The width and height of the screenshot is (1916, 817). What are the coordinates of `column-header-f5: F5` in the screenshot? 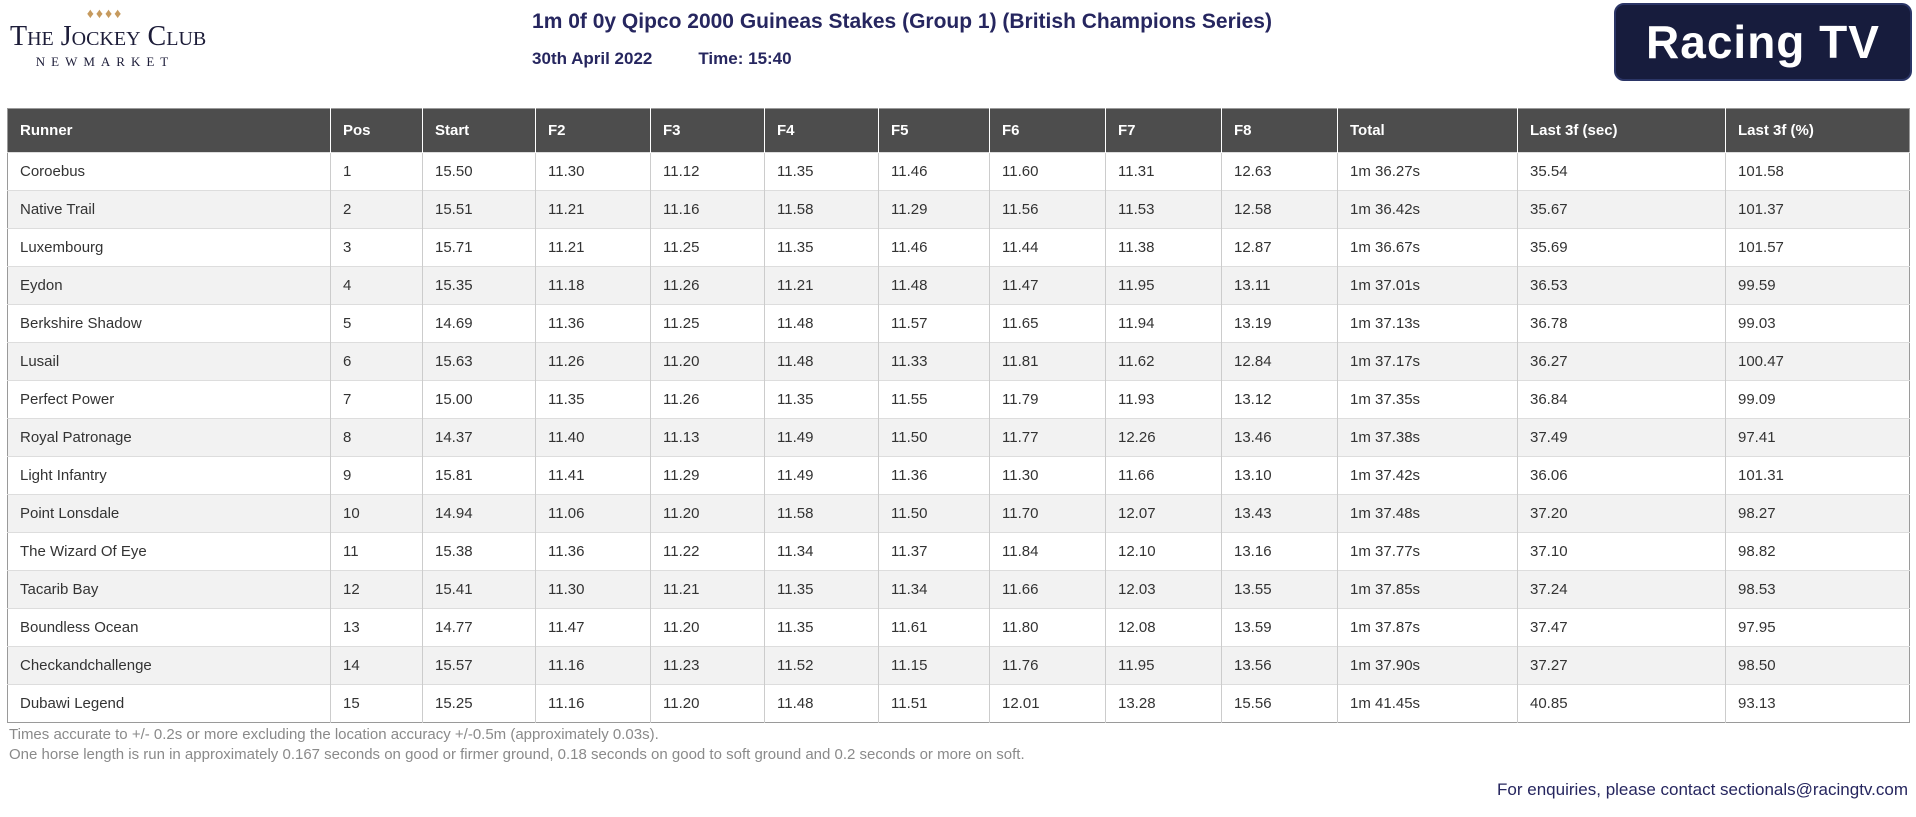 It's located at (934, 130).